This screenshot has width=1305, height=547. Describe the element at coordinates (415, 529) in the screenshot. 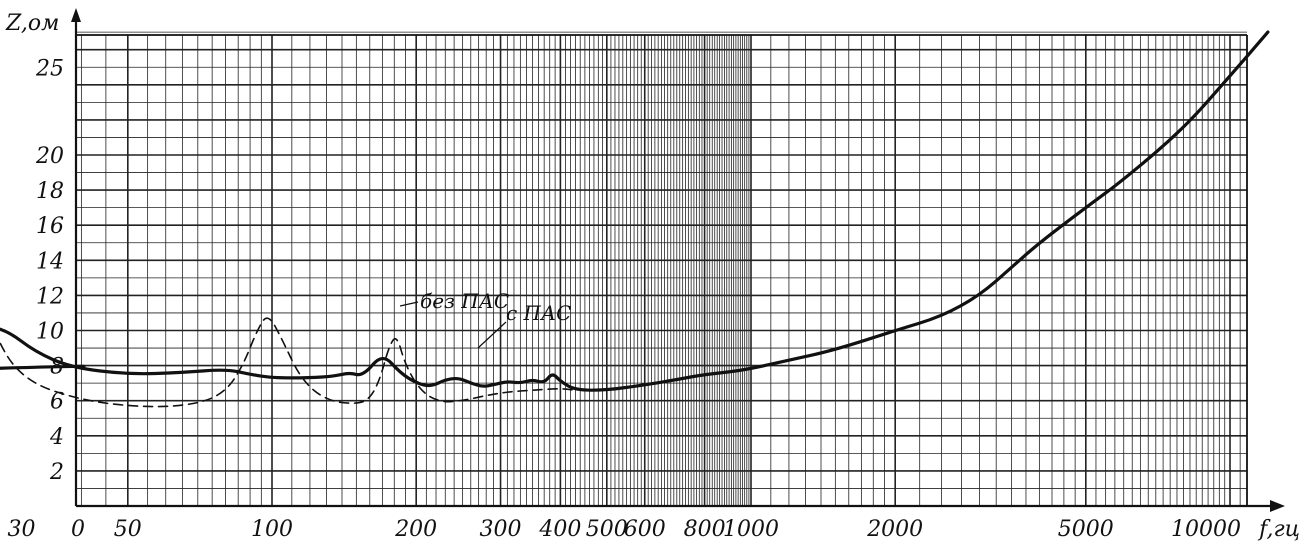

I see `x-tick-label: 200` at that location.